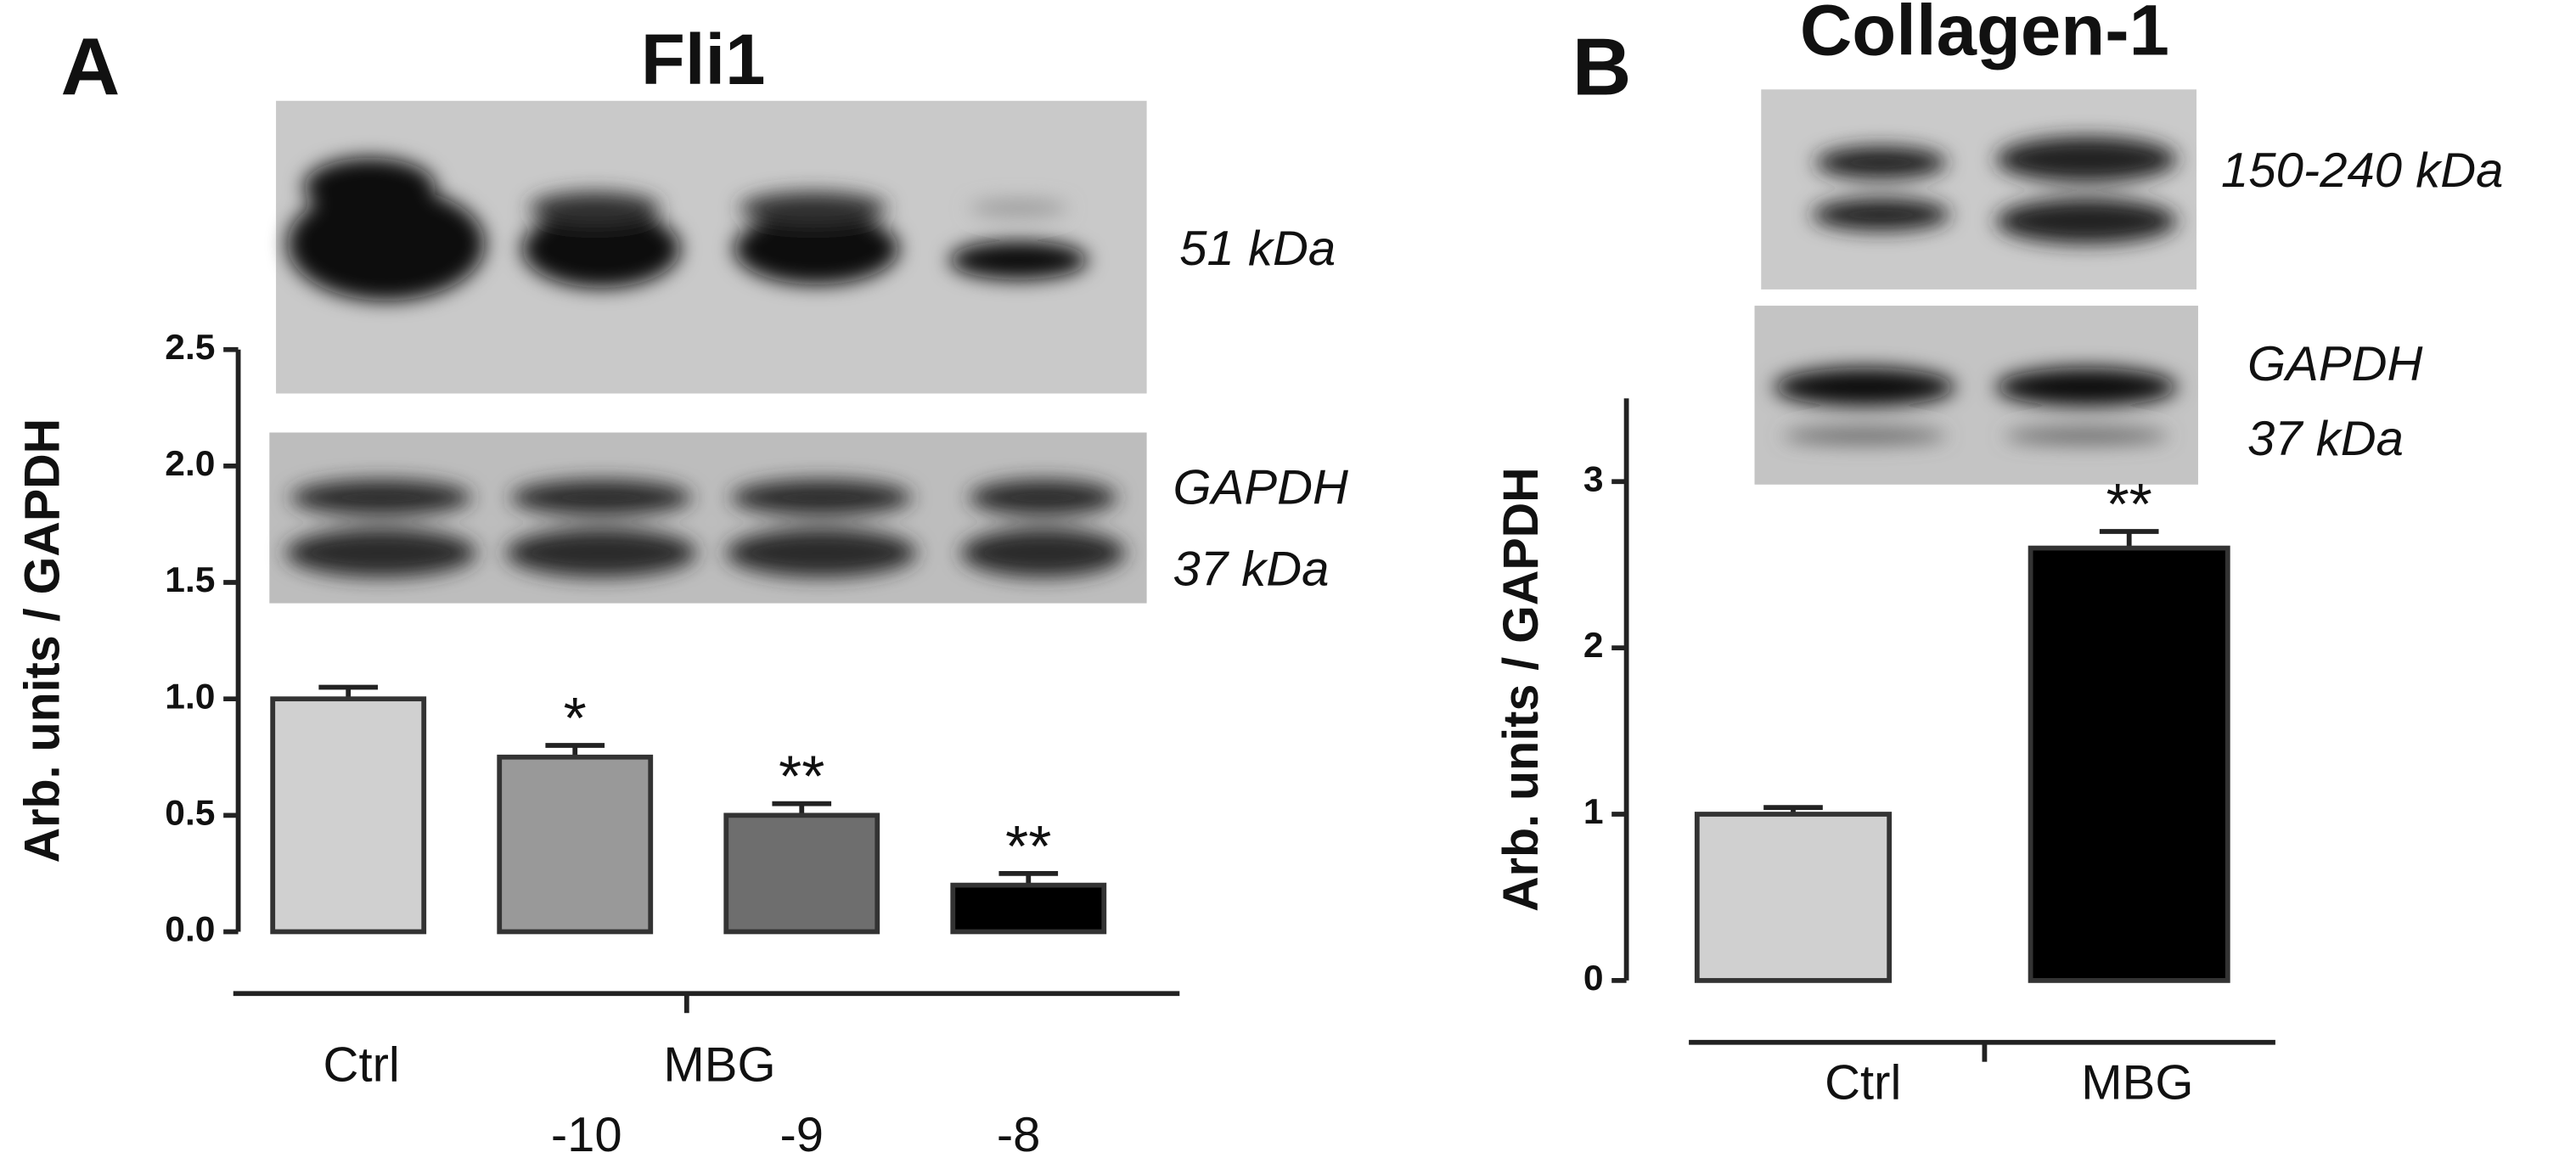  I want to click on panel-letter: A, so click(90, 67).